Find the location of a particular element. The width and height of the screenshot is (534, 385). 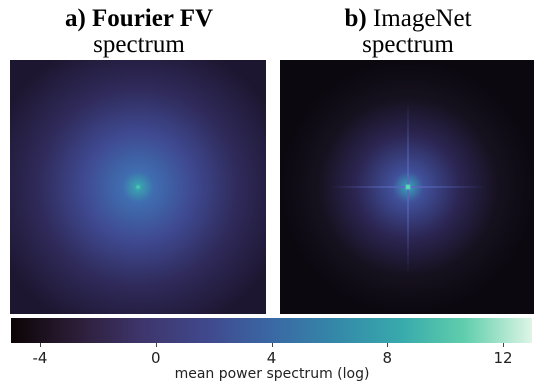

panel-a-subtitle: spectrum is located at coordinates (139, 44).